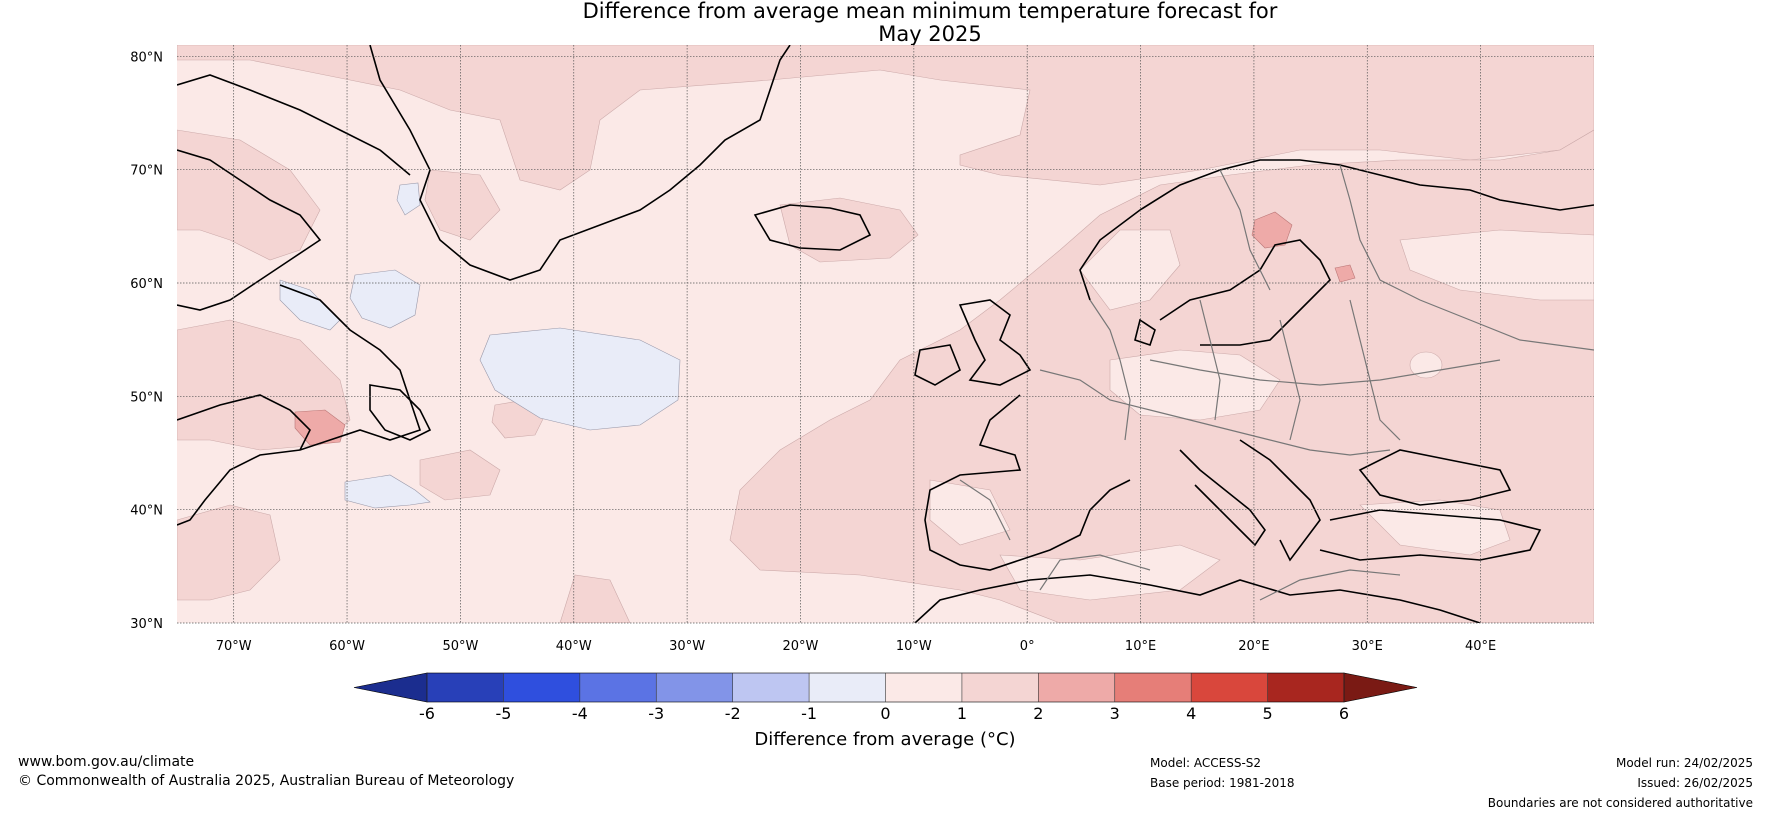 This screenshot has height=816, width=1770. What do you see at coordinates (1367, 646) in the screenshot?
I see `lon-tick-label: 30°E` at bounding box center [1367, 646].